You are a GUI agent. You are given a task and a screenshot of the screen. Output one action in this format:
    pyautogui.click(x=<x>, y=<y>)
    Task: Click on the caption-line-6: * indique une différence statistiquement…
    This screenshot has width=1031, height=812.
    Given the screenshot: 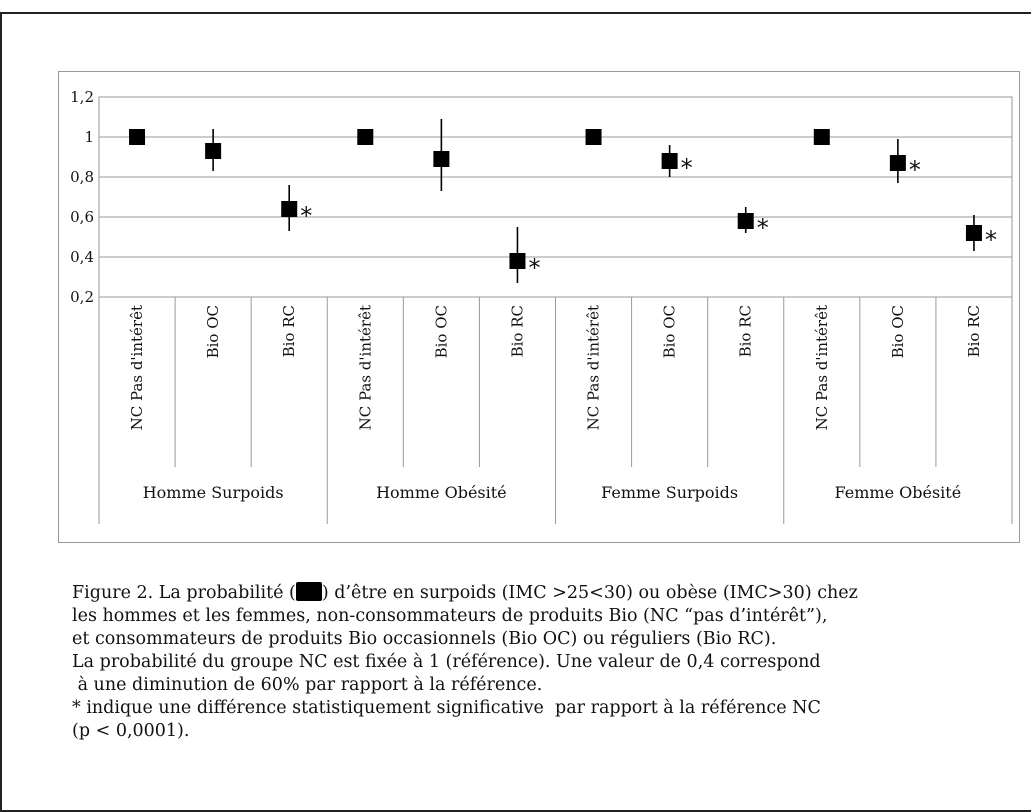 What is the action you would take?
    pyautogui.click(x=446, y=708)
    